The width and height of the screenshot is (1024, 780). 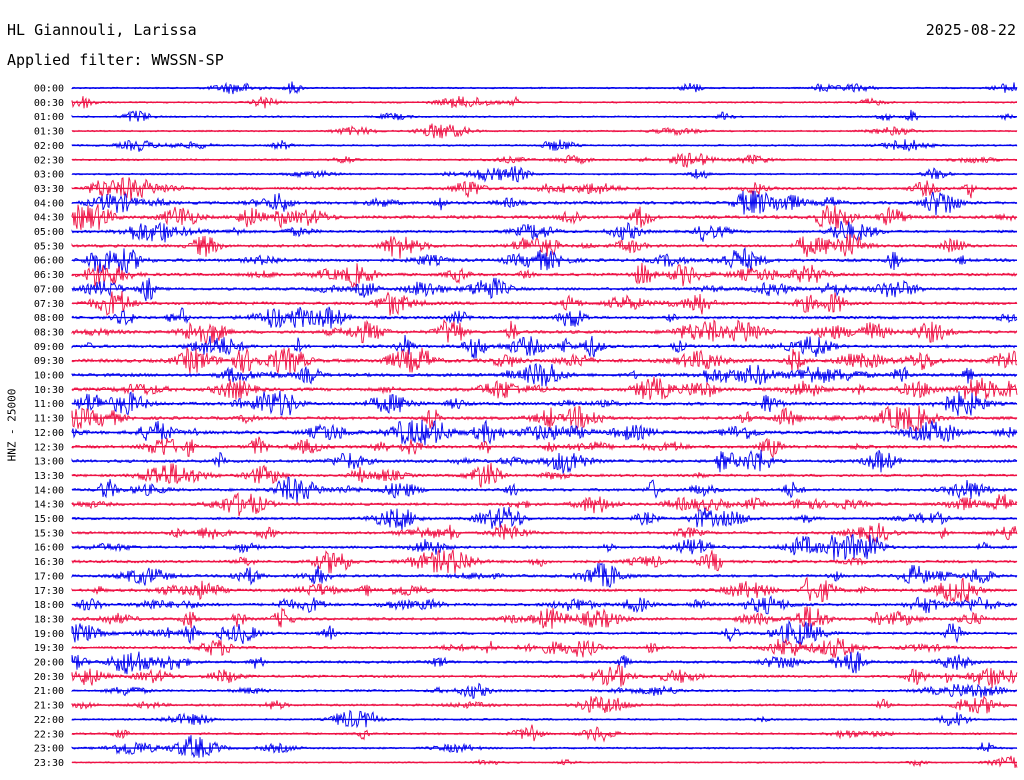 What do you see at coordinates (49, 347) in the screenshot?
I see `time-tick-label: 09:00` at bounding box center [49, 347].